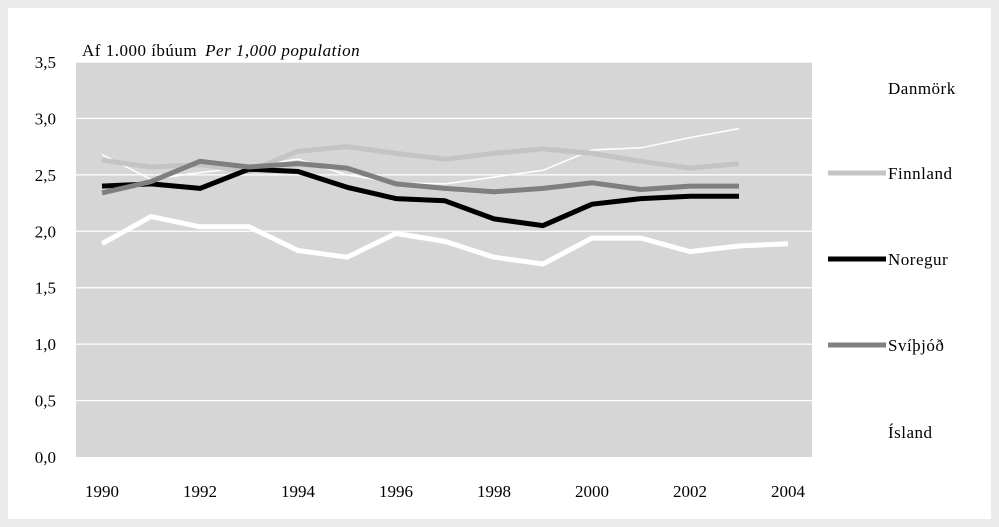  I want to click on x-tick-label: 1996, so click(396, 491).